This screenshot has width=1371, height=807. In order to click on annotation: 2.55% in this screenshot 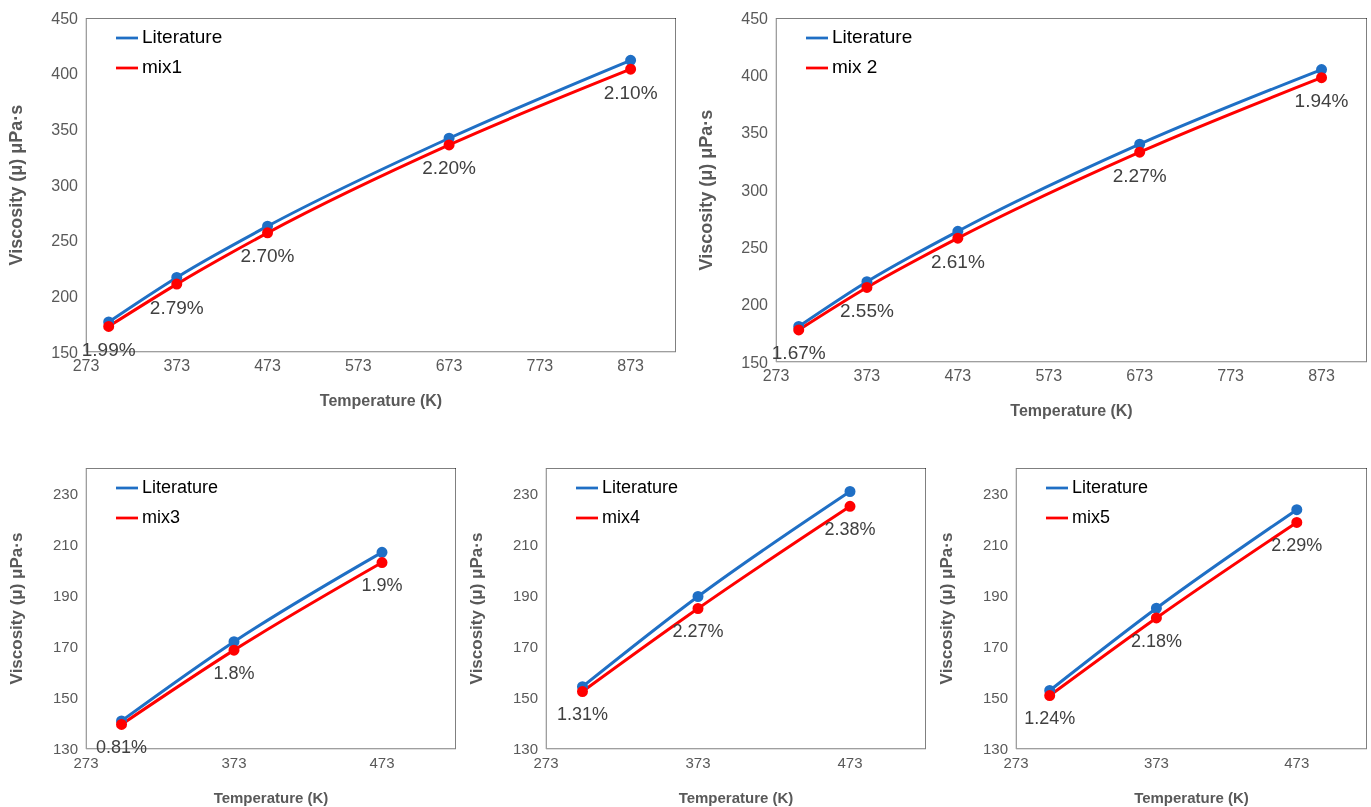, I will do `click(866, 310)`.